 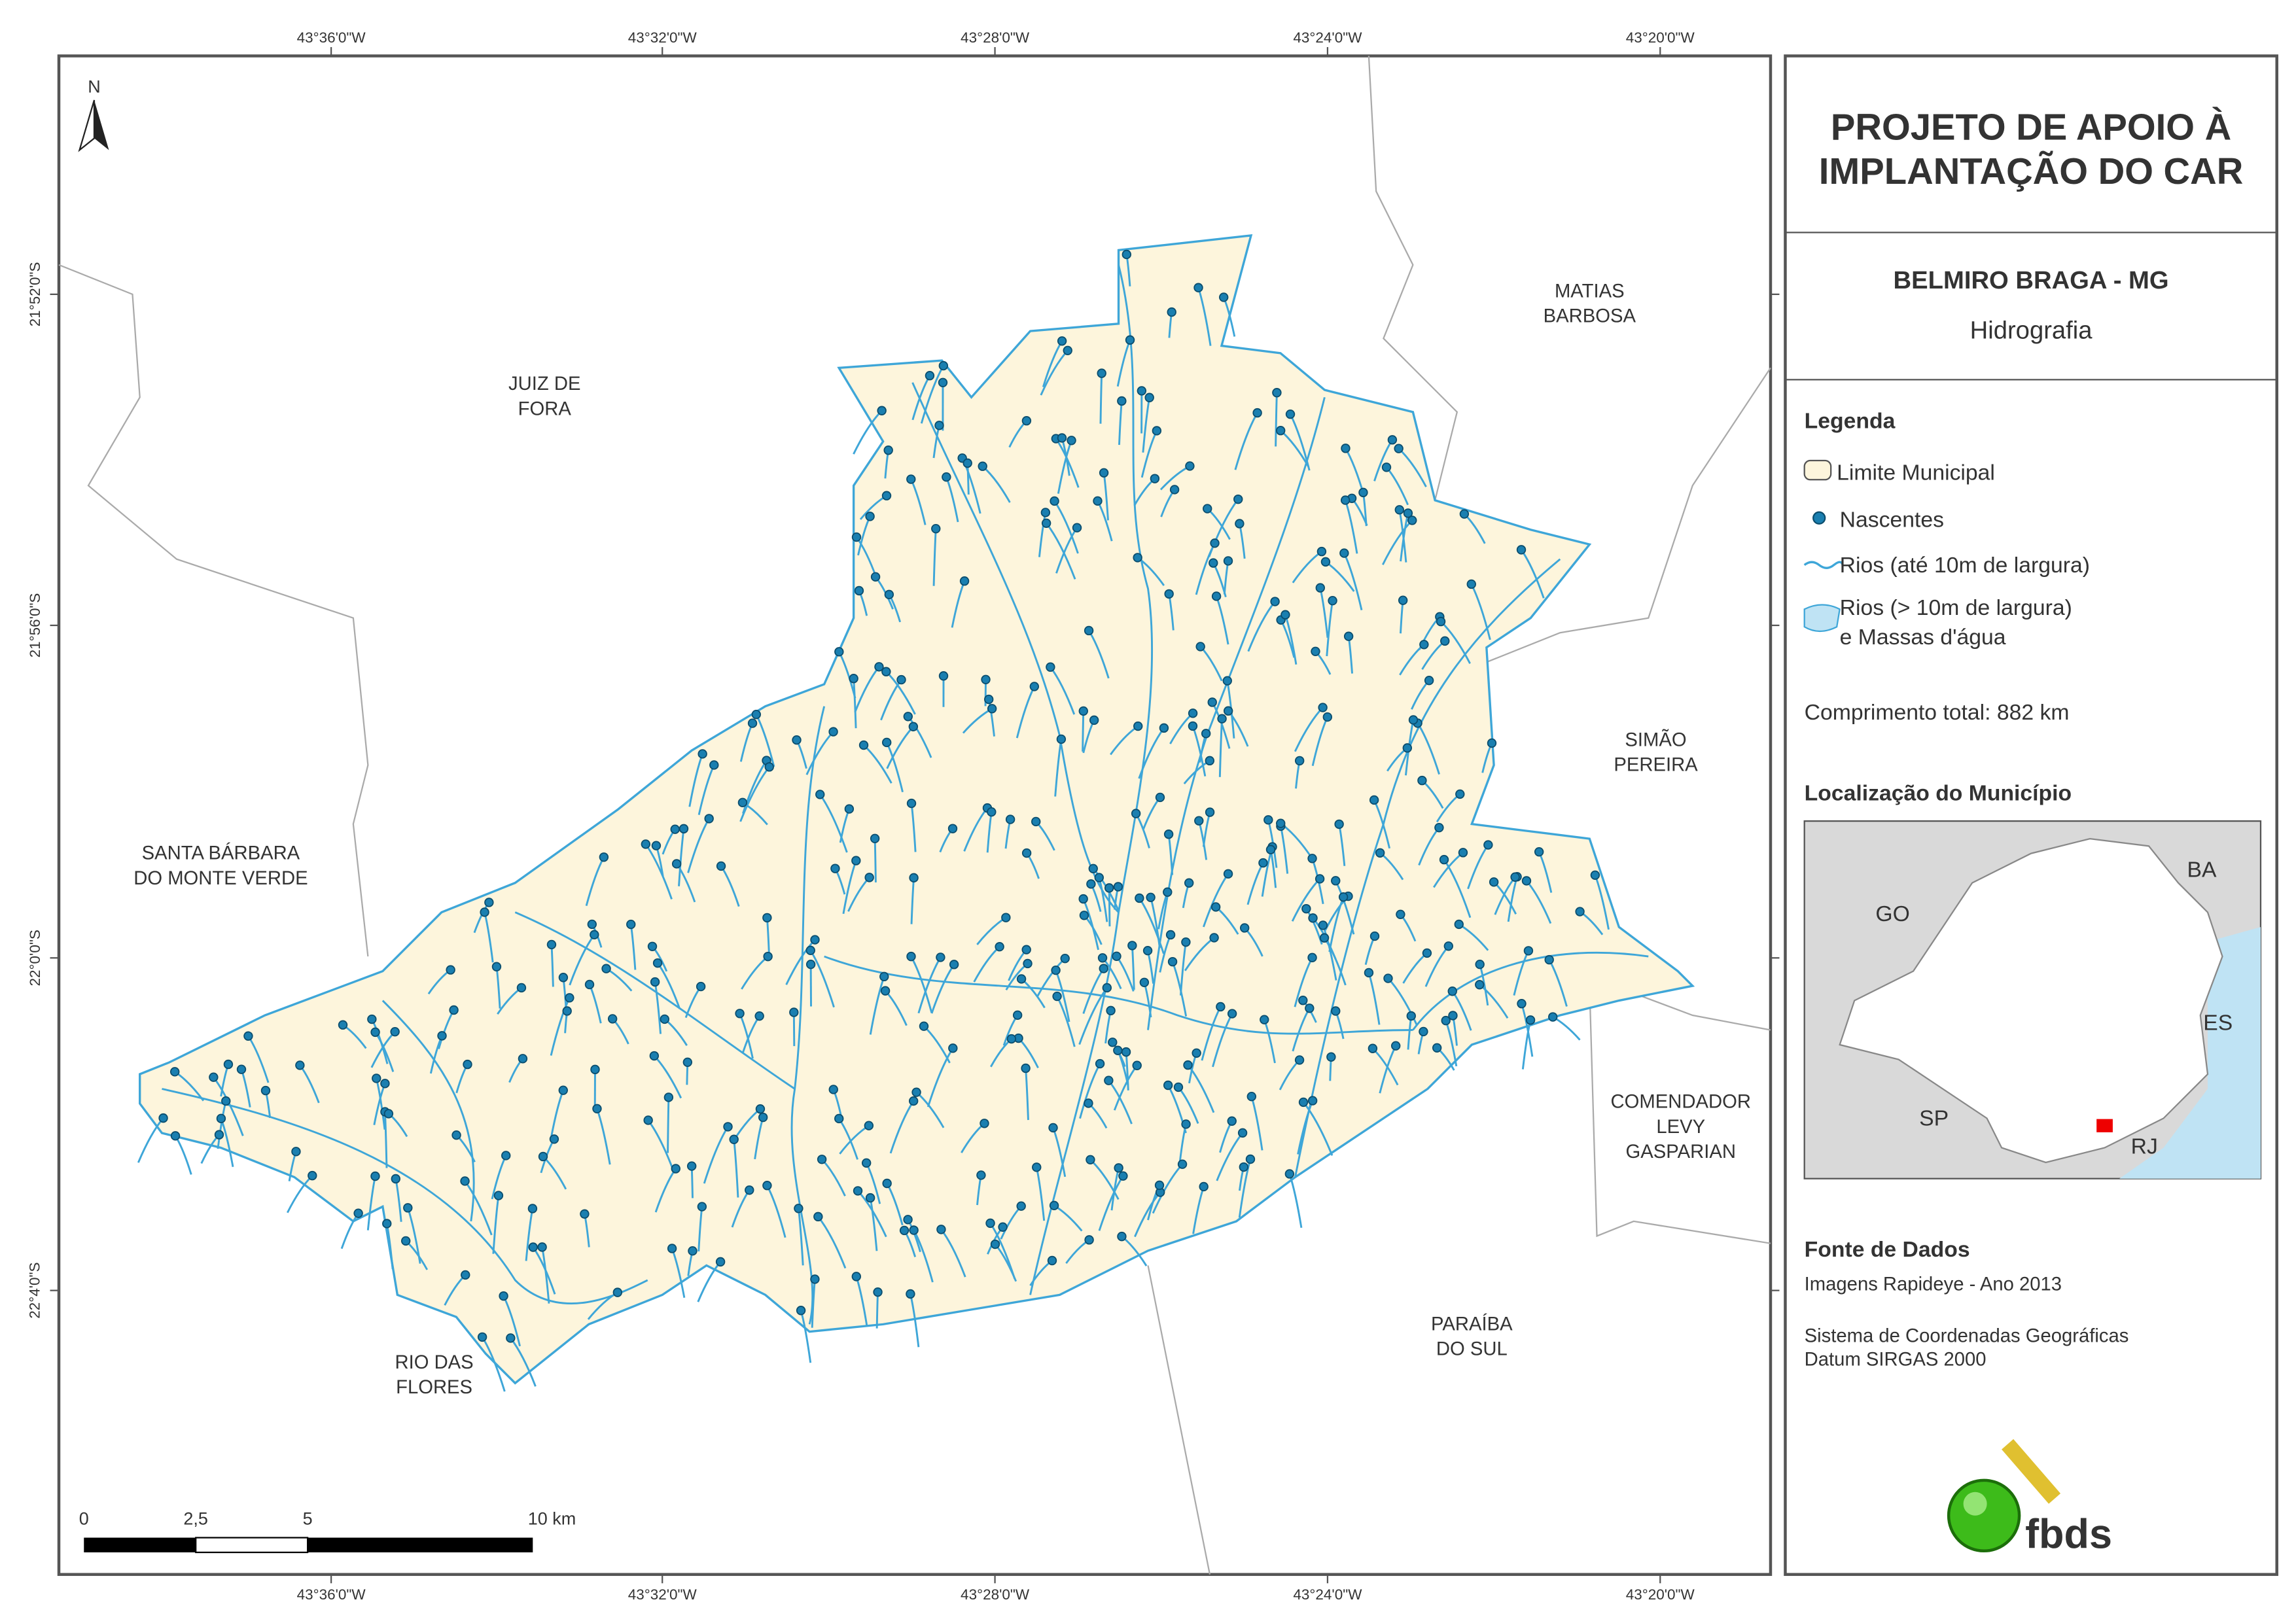 What do you see at coordinates (1850, 421) in the screenshot?
I see `legend-title: Legenda` at bounding box center [1850, 421].